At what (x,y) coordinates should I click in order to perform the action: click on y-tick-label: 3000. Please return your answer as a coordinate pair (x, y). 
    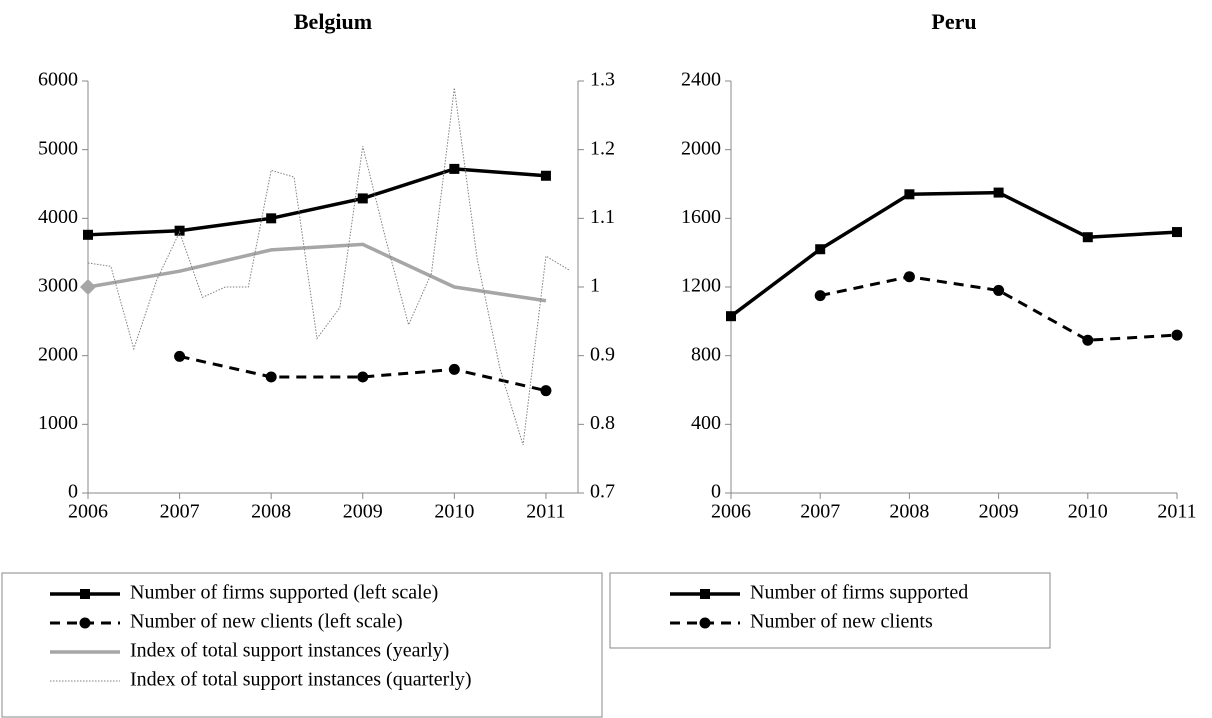
    Looking at the image, I should click on (58, 286).